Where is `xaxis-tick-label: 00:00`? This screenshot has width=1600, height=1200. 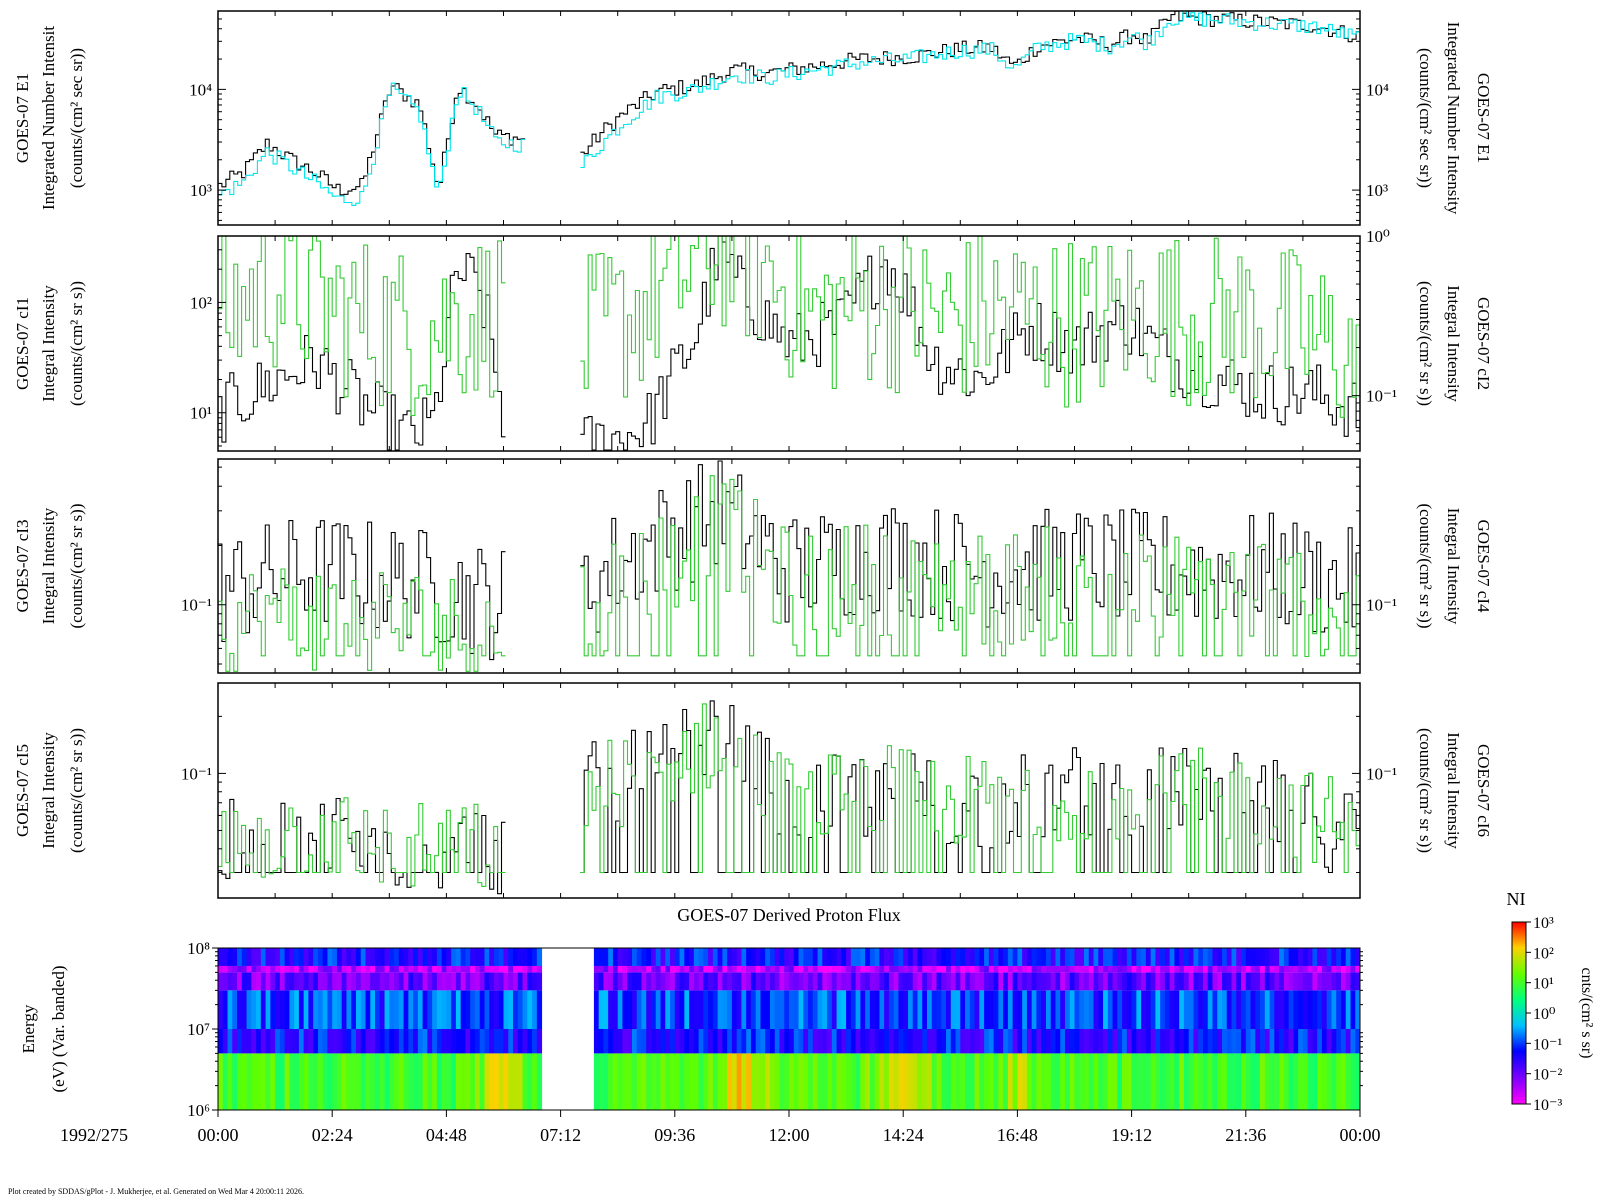 xaxis-tick-label: 00:00 is located at coordinates (217, 1135).